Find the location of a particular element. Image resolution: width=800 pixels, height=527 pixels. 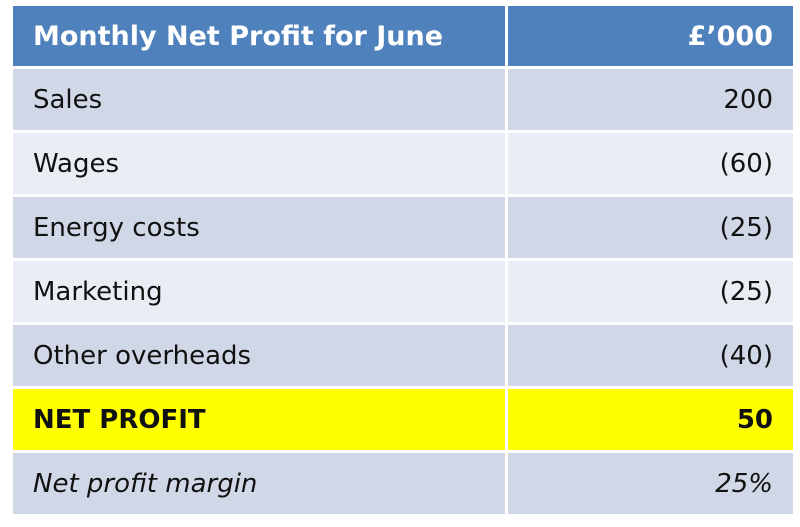

table-row-marketing: Marketing (25) is located at coordinates (403, 291).